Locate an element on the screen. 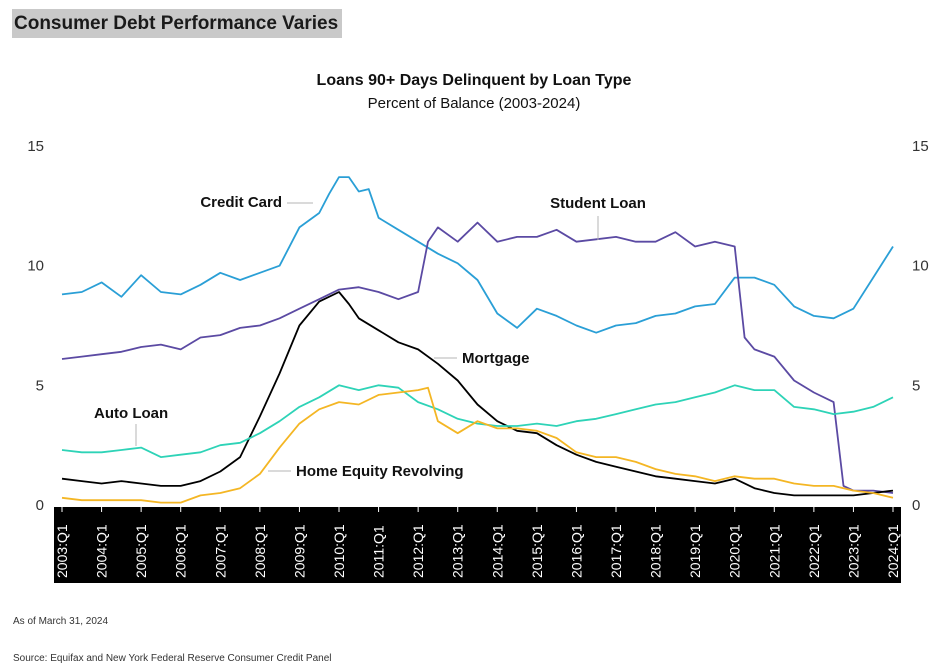  x-tick-label: 2023:Q1 is located at coordinates (853, 551).